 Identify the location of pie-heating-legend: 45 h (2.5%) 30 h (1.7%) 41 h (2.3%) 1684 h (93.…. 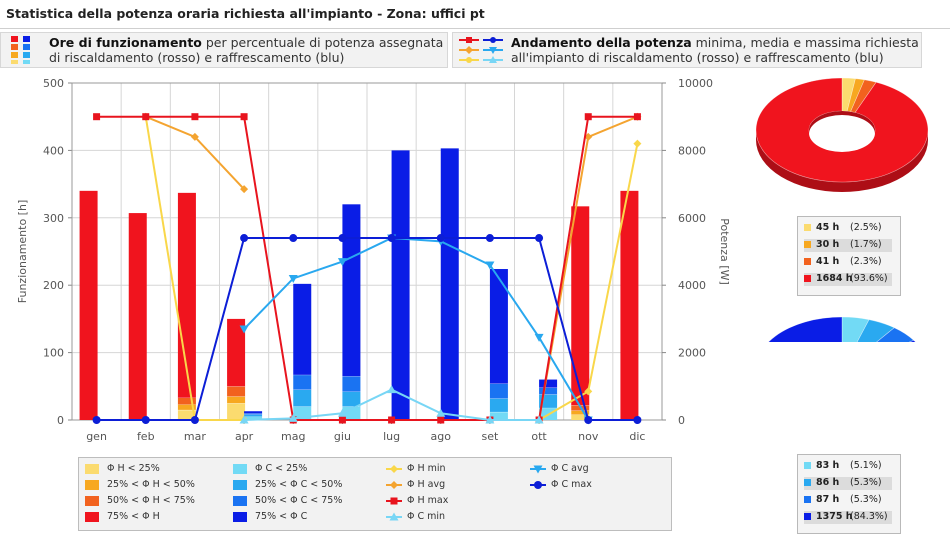
(849, 256).